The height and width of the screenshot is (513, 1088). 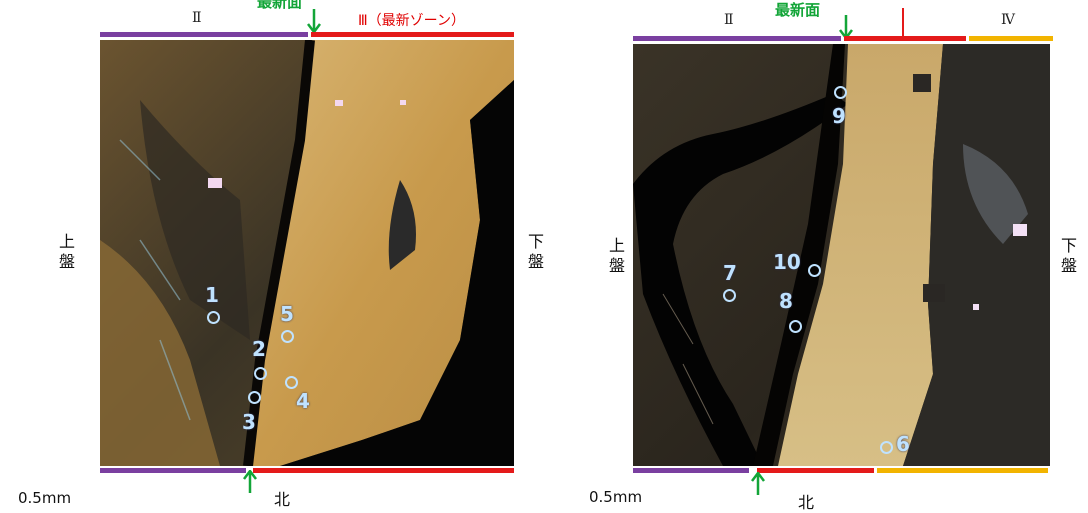 I want to click on right-newest-surface-label: 最新面, so click(x=798, y=10).